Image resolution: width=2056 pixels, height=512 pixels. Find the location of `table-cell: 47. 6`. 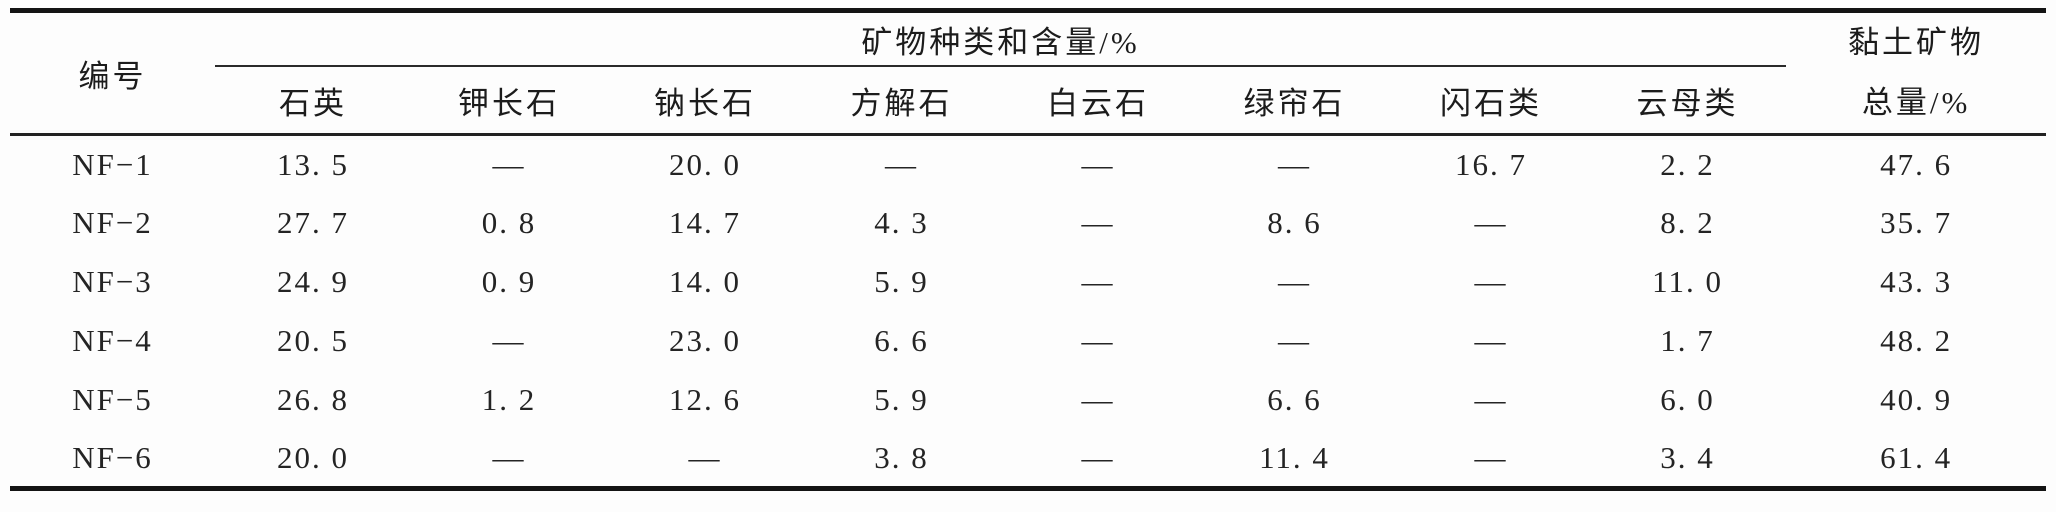

table-cell: 47. 6 is located at coordinates (1916, 164).